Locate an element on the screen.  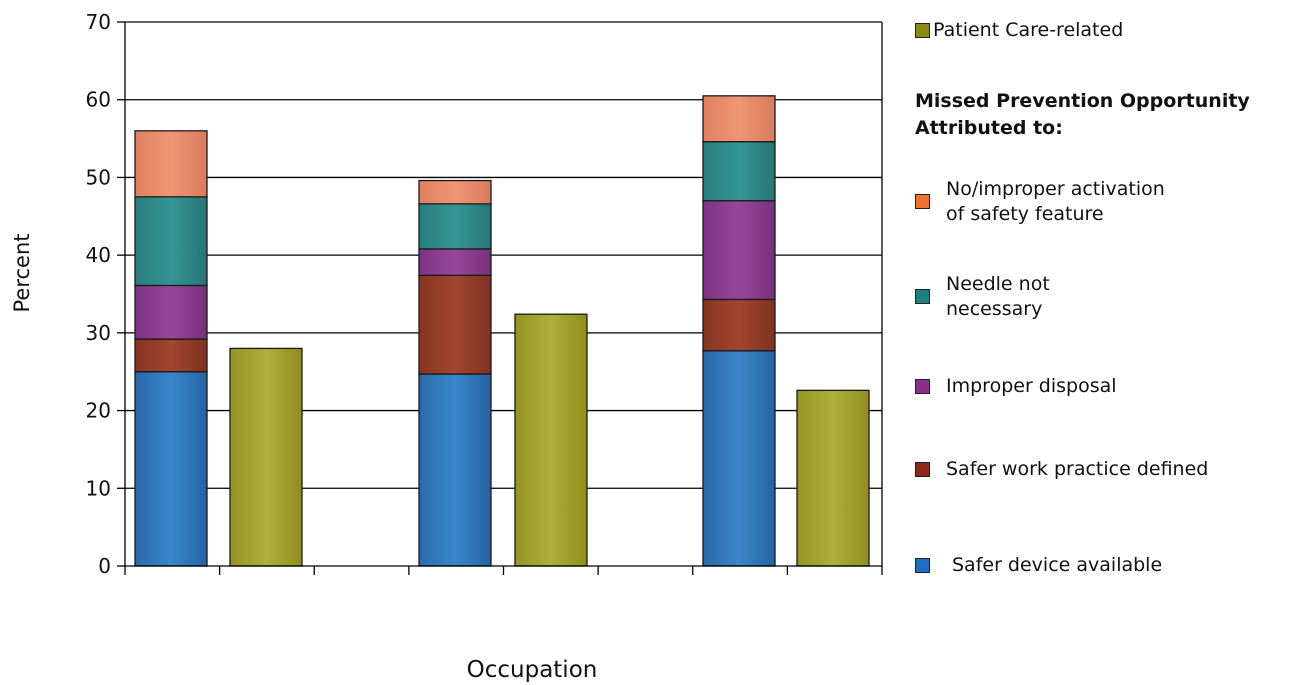
y-tick-label-60: 60 is located at coordinates (98, 100).